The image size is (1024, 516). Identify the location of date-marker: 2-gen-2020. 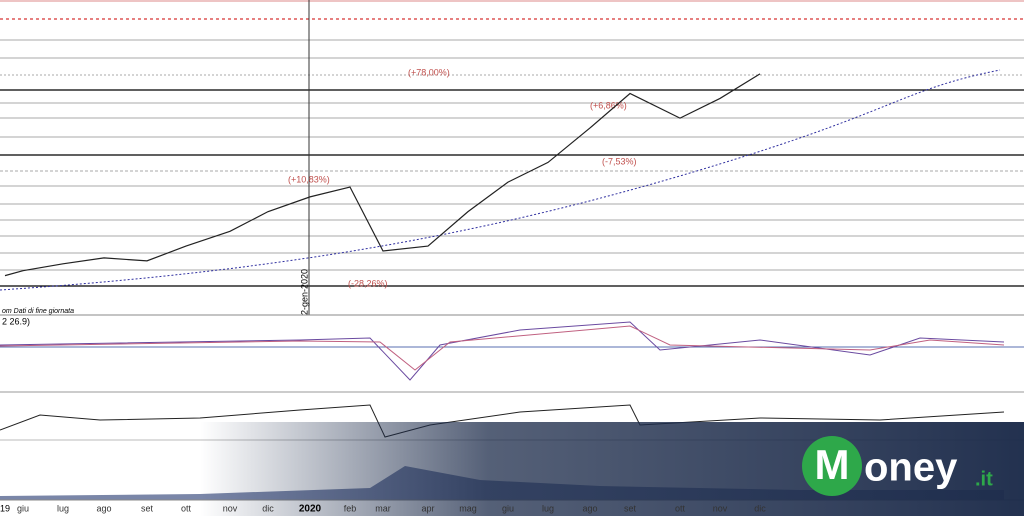
(304, 292).